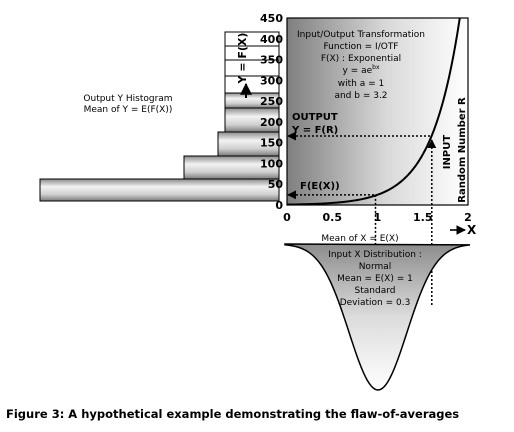 This screenshot has height=432, width=514. Describe the element at coordinates (314, 130) in the screenshot. I see `output-equation: Y = F(R)` at that location.